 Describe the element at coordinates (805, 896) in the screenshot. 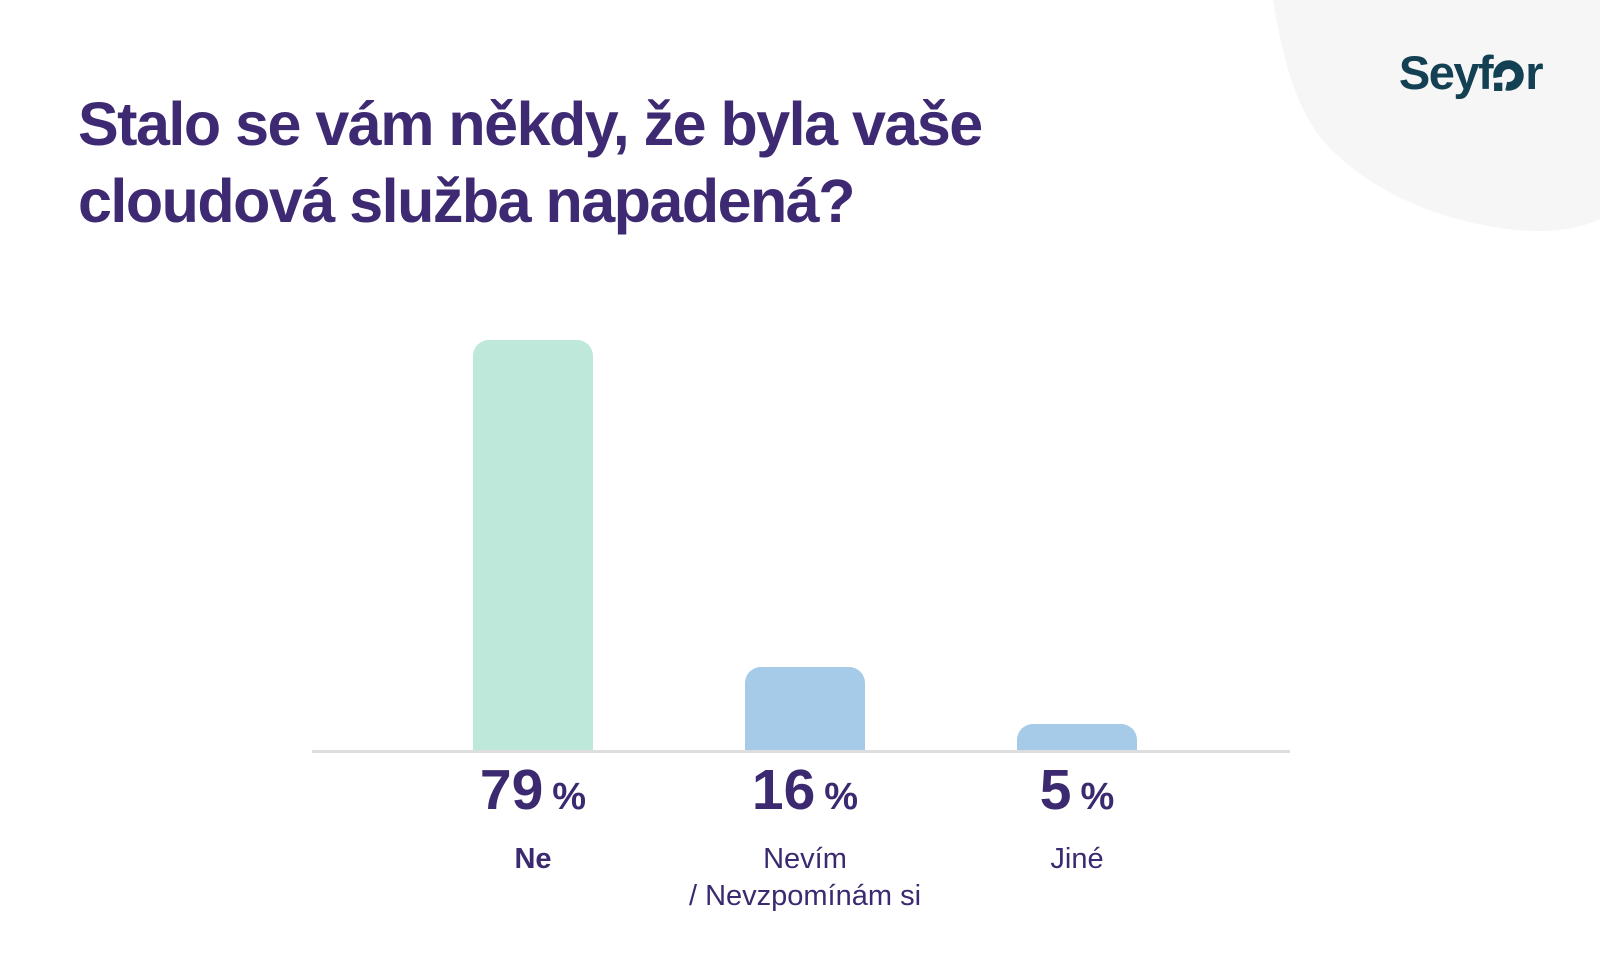

I see `category-label: / Nevzpomínám si` at that location.